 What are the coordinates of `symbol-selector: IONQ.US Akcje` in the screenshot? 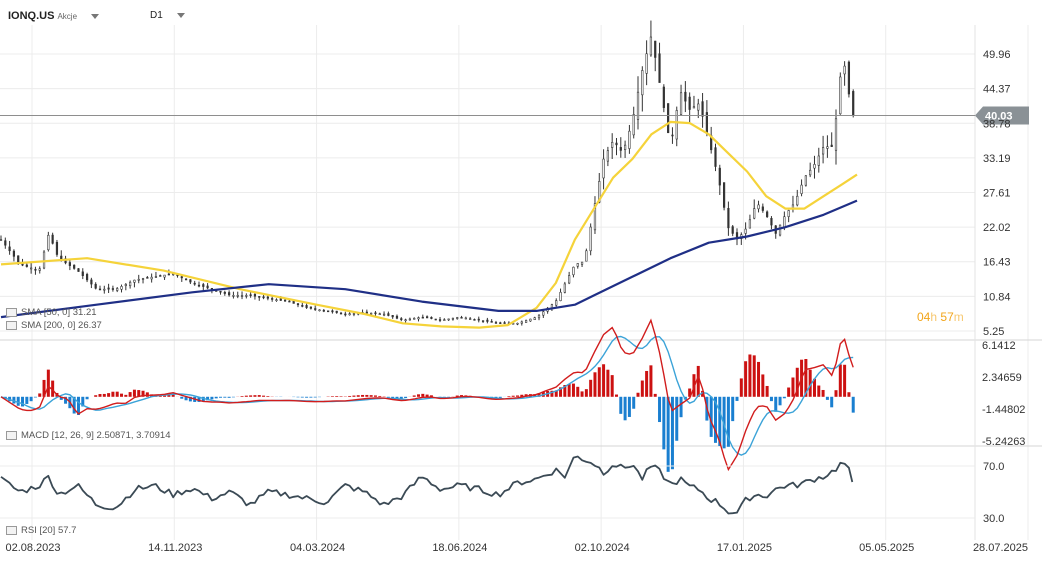 It's located at (54, 16).